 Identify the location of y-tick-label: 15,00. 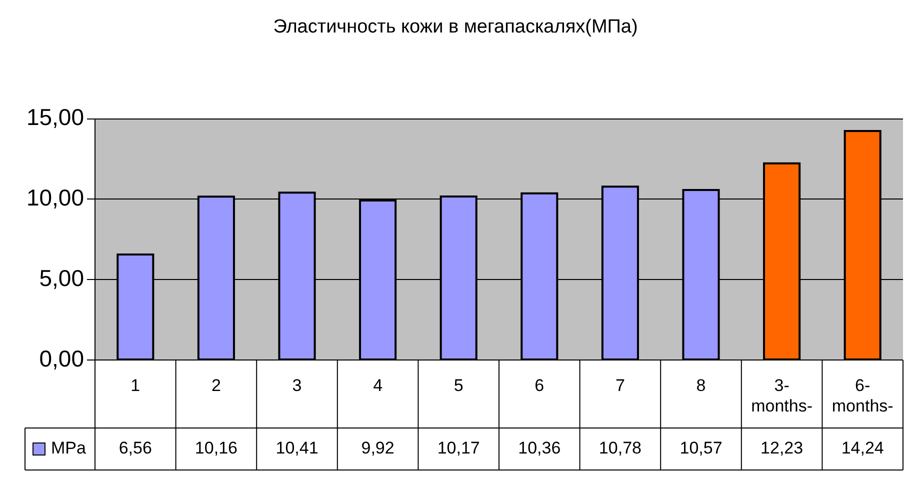
(55, 117).